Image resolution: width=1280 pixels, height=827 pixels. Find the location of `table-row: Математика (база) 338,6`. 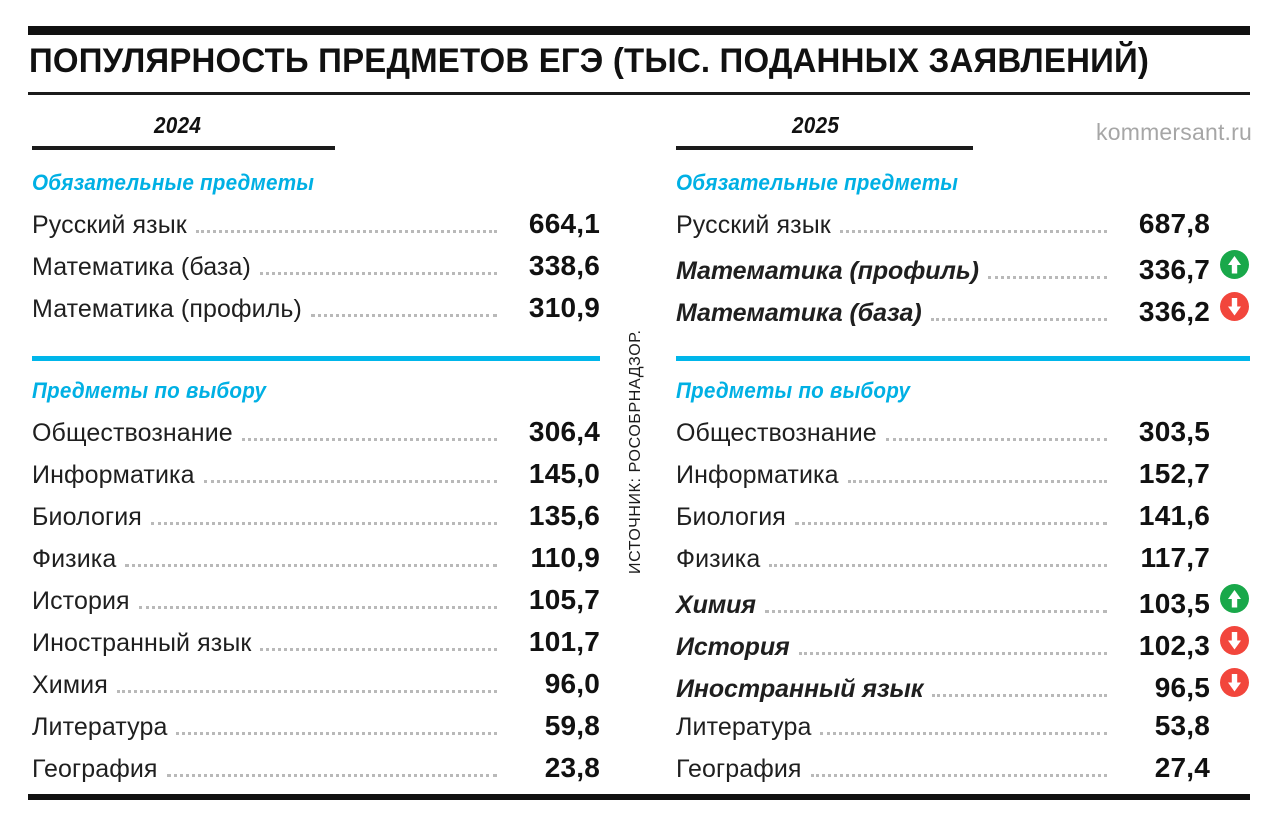

table-row: Математика (база) 338,6 is located at coordinates (316, 271).